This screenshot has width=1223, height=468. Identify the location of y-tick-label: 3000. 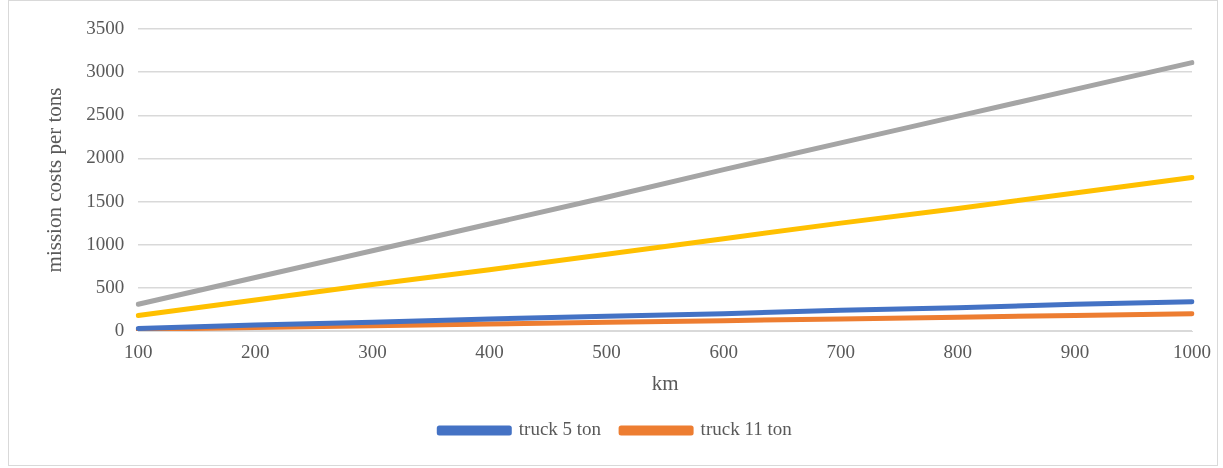
(105, 71).